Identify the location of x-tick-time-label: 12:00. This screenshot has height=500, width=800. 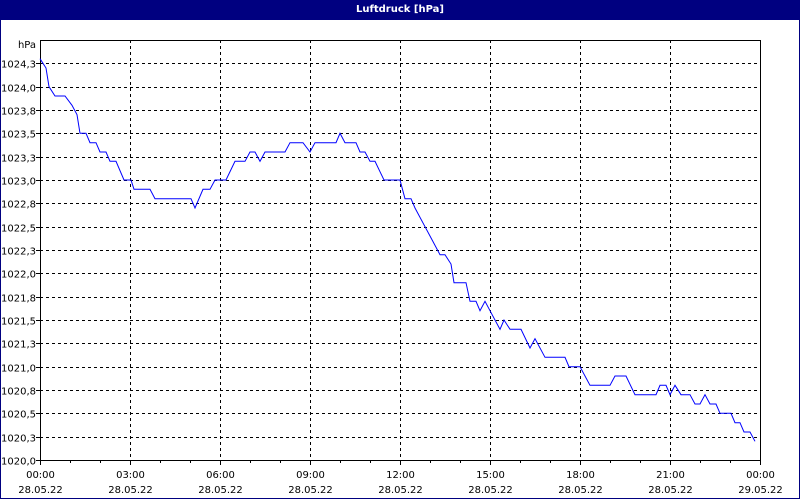
(400, 475).